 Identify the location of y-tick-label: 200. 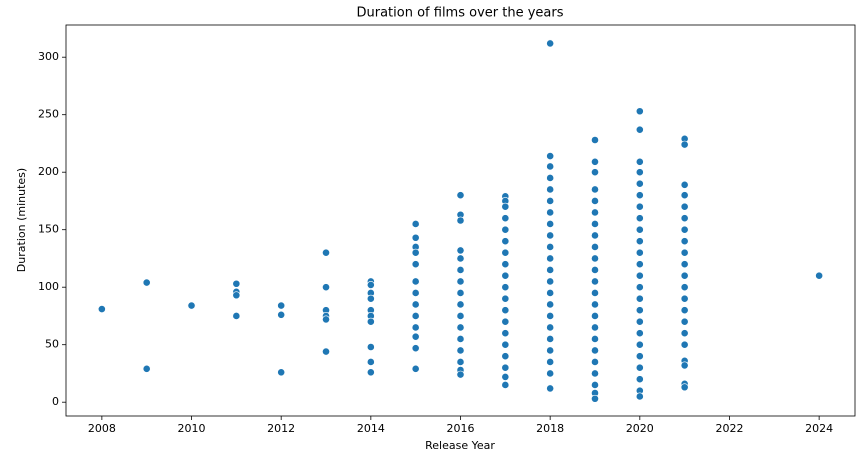
(48, 171).